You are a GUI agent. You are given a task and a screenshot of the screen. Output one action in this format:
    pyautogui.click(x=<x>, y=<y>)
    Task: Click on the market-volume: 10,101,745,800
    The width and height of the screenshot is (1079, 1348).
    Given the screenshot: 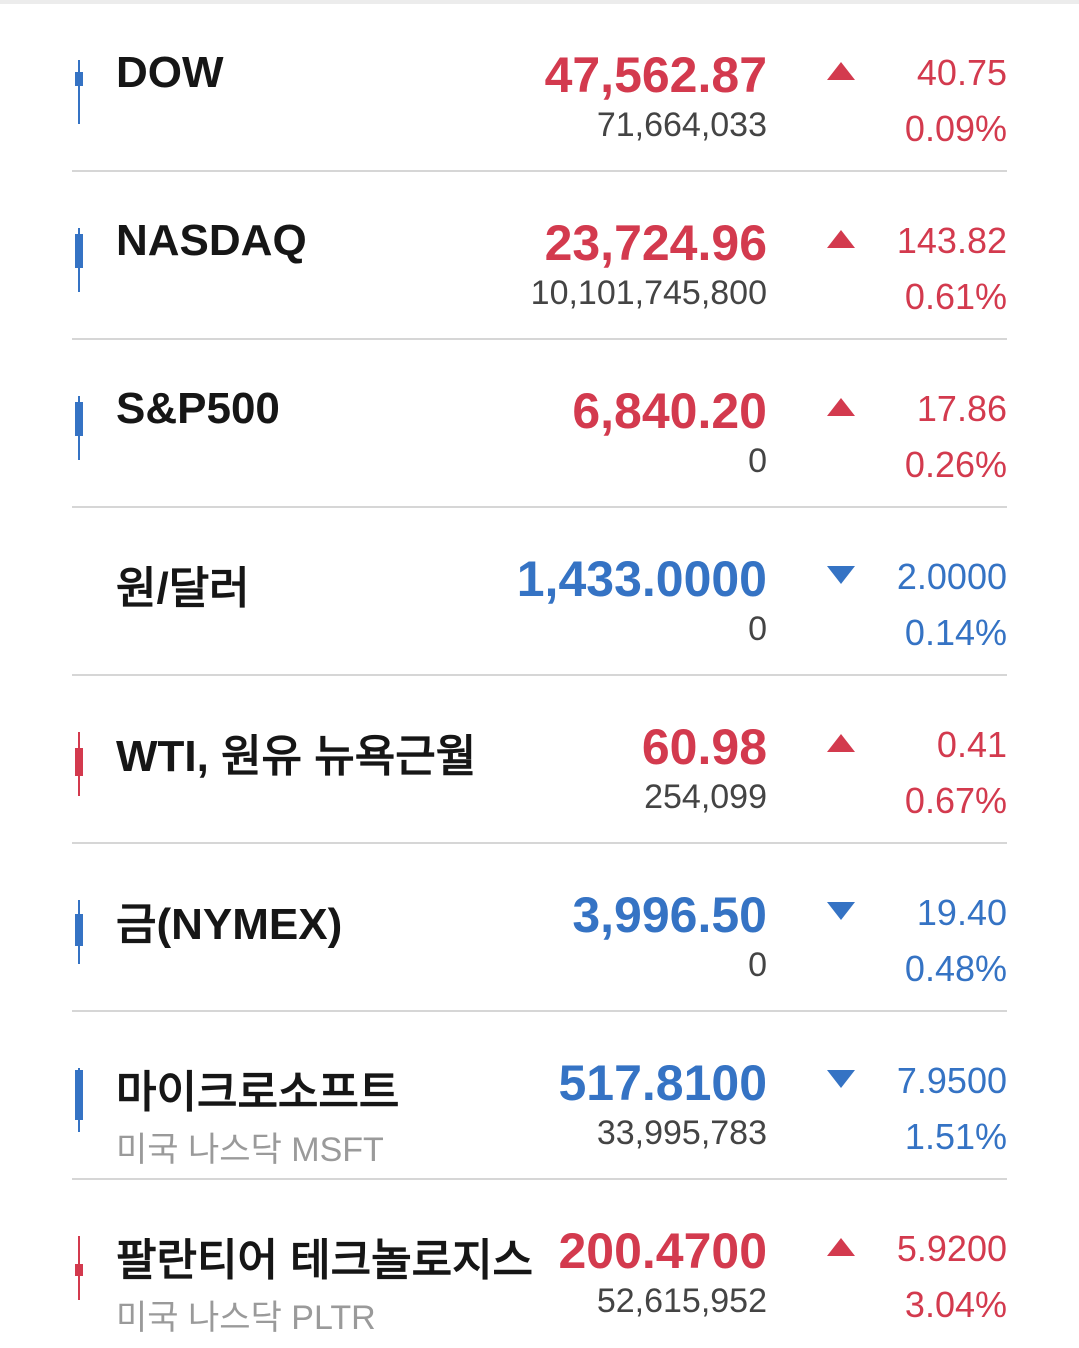 What is the action you would take?
    pyautogui.click(x=648, y=293)
    